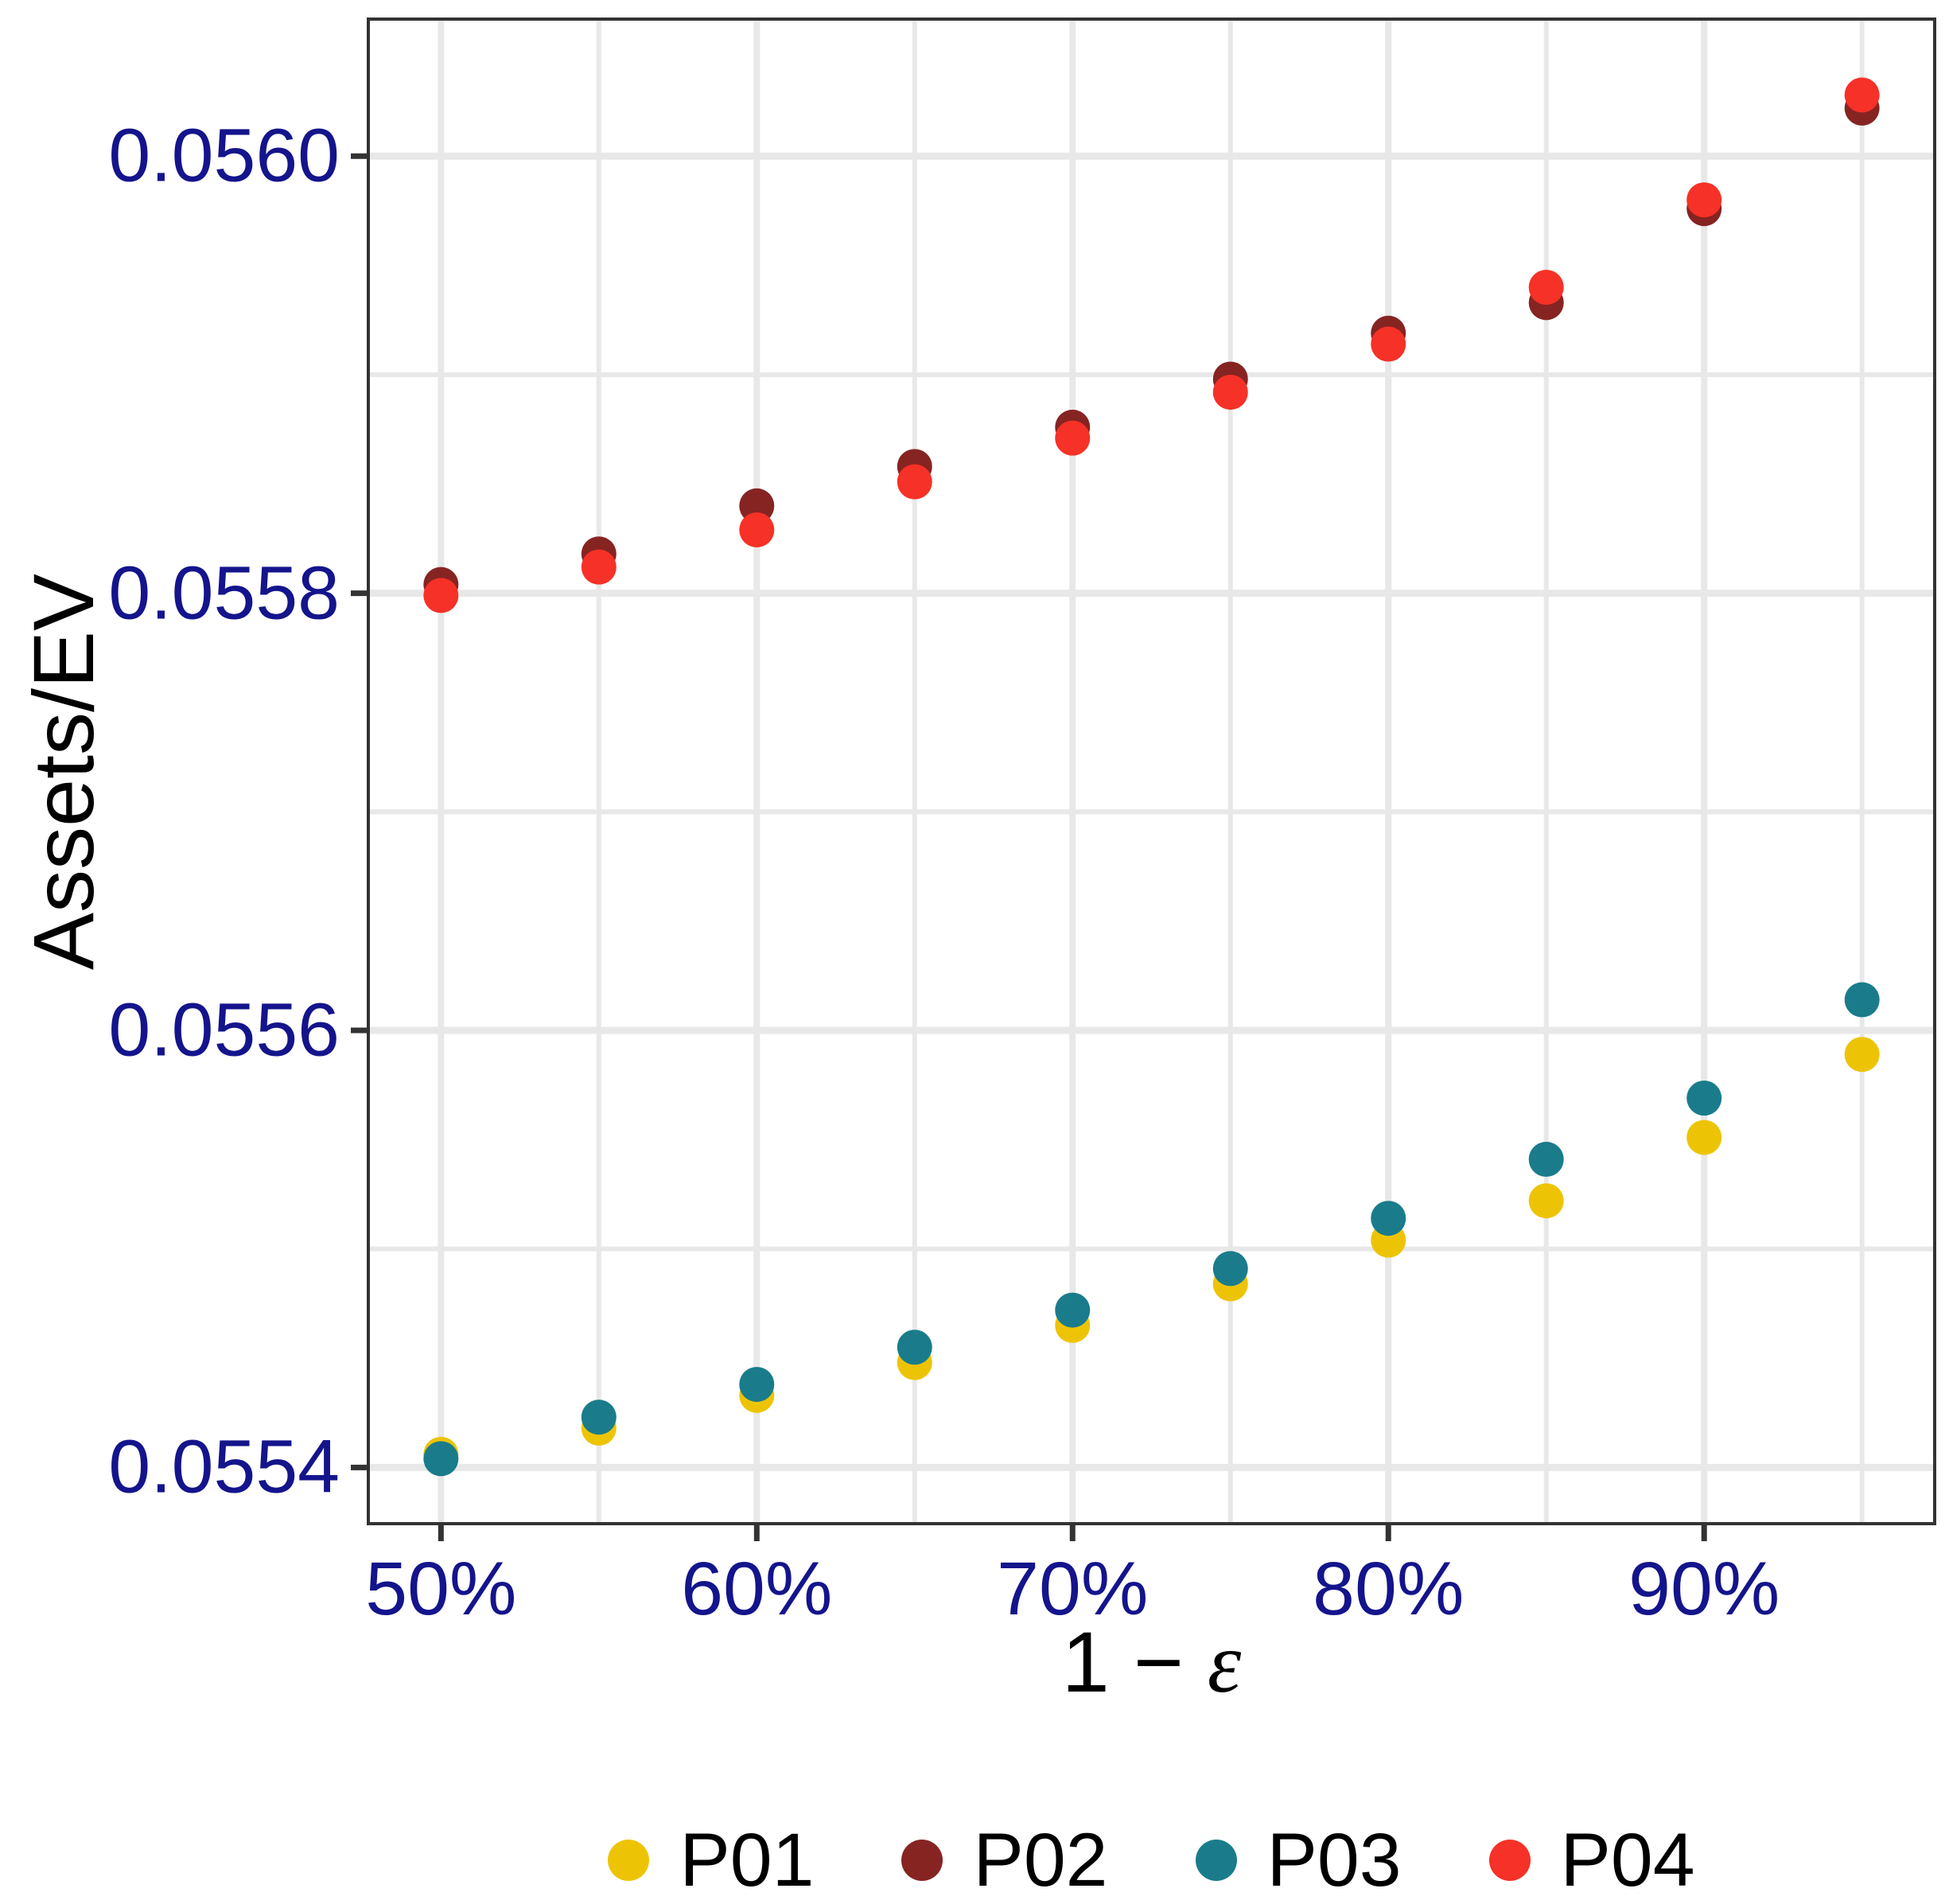  Describe the element at coordinates (441, 1459) in the screenshot. I see `point-P03-x50` at that location.